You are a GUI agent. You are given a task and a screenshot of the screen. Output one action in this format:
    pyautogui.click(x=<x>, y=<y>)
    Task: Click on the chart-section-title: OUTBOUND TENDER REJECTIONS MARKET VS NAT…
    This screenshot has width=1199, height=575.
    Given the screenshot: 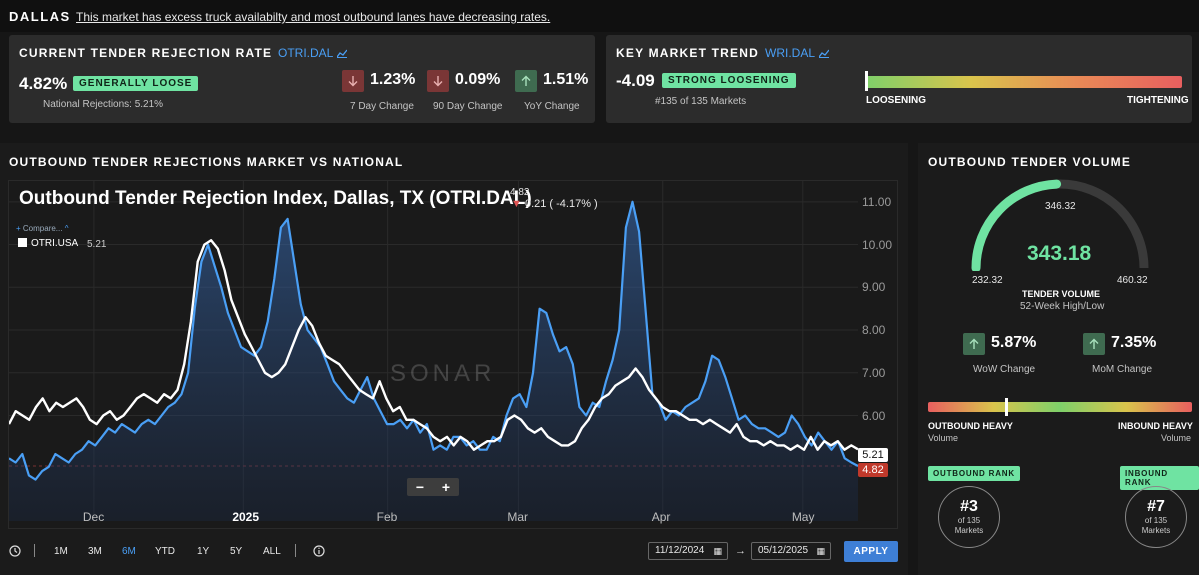 What is the action you would take?
    pyautogui.click(x=206, y=162)
    